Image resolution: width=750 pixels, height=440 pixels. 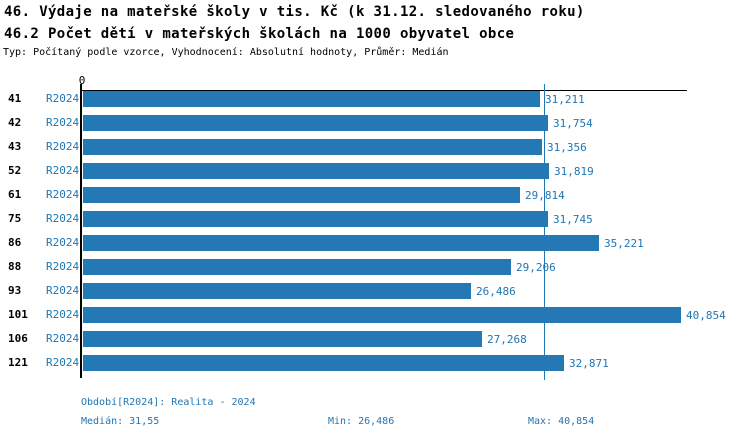 What do you see at coordinates (384, 90) in the screenshot?
I see `x-axis-line` at bounding box center [384, 90].